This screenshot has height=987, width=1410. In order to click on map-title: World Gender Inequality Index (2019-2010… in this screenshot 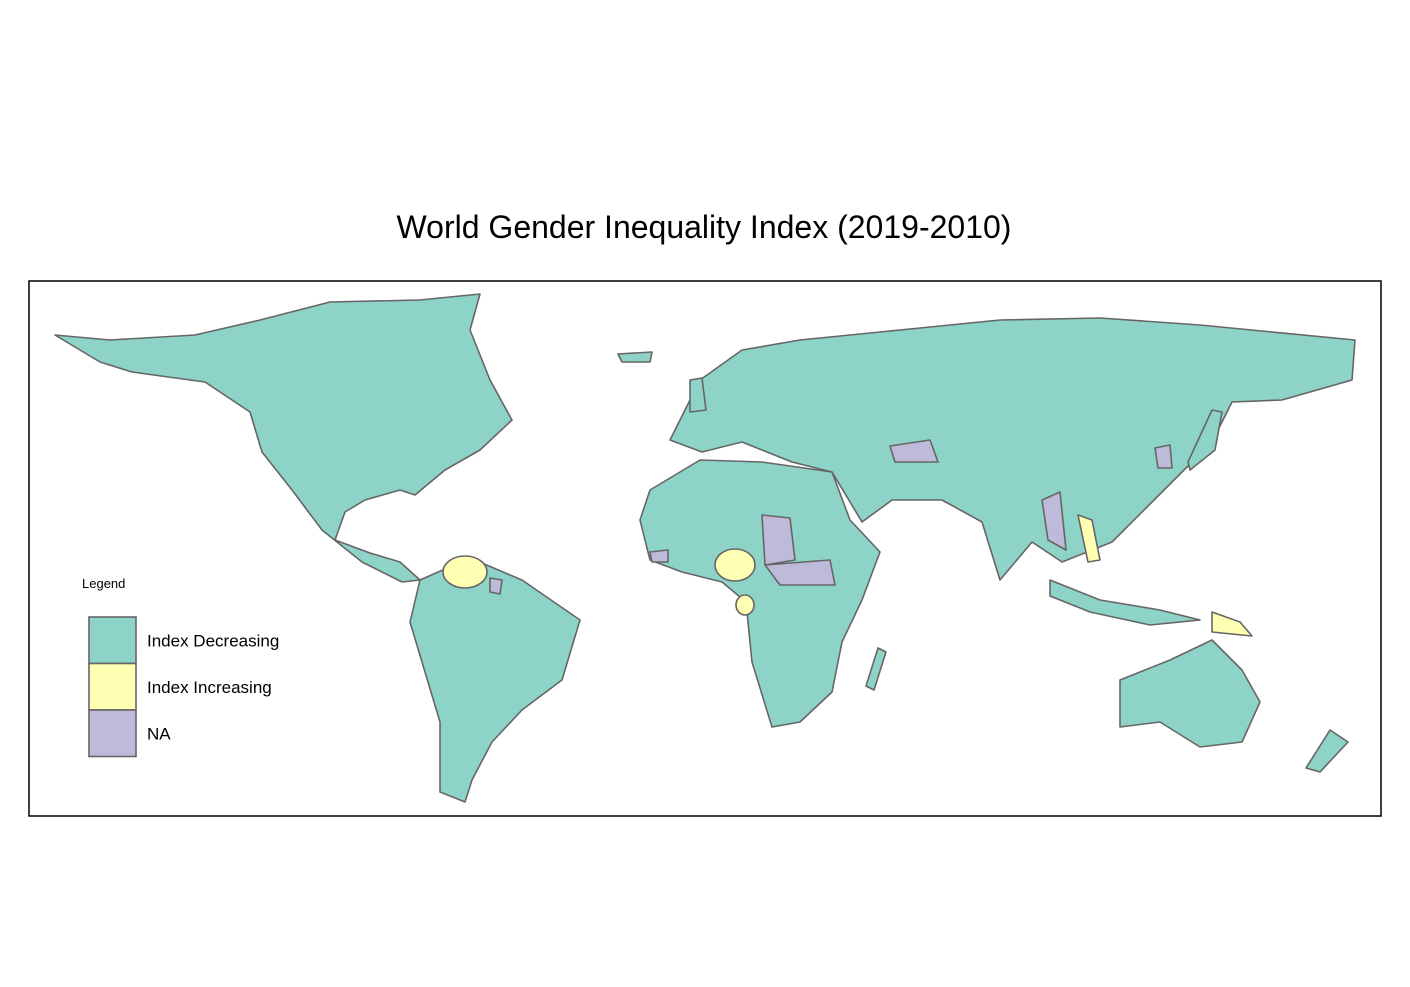, I will do `click(704, 227)`.